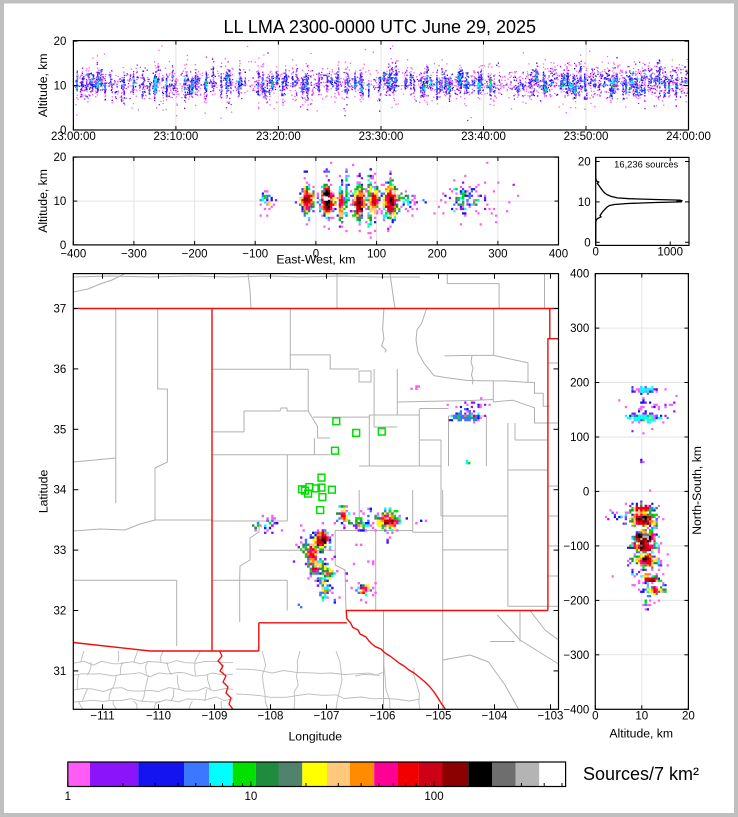 Image resolution: width=738 pixels, height=817 pixels. Describe the element at coordinates (176, 137) in the screenshot. I see `svg-text: 23:10:00` at that location.